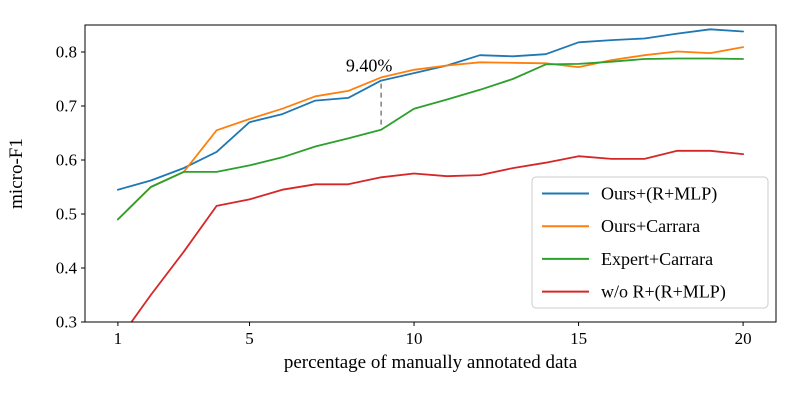 This screenshot has height=400, width=800. Describe the element at coordinates (16, 173) in the screenshot. I see `y-axis-label: micro-F1` at that location.